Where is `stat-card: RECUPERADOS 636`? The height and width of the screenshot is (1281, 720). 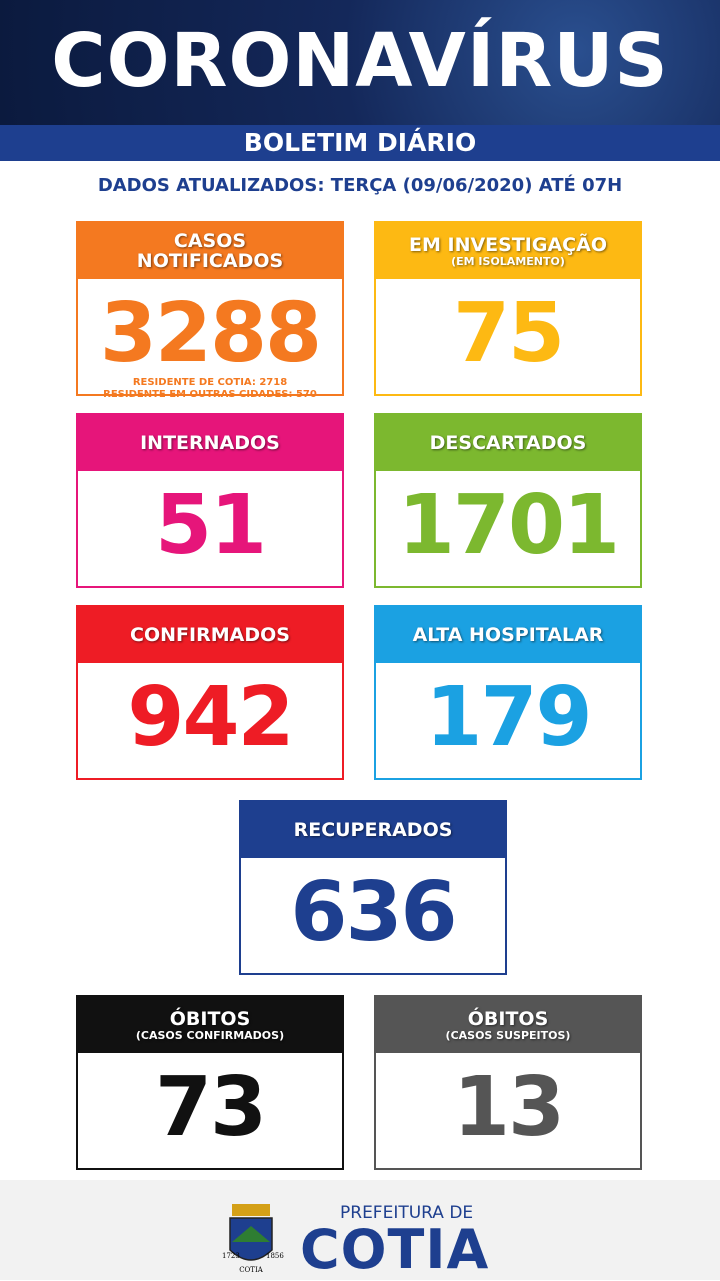 stat-card: RECUPERADOS 636 is located at coordinates (373, 887).